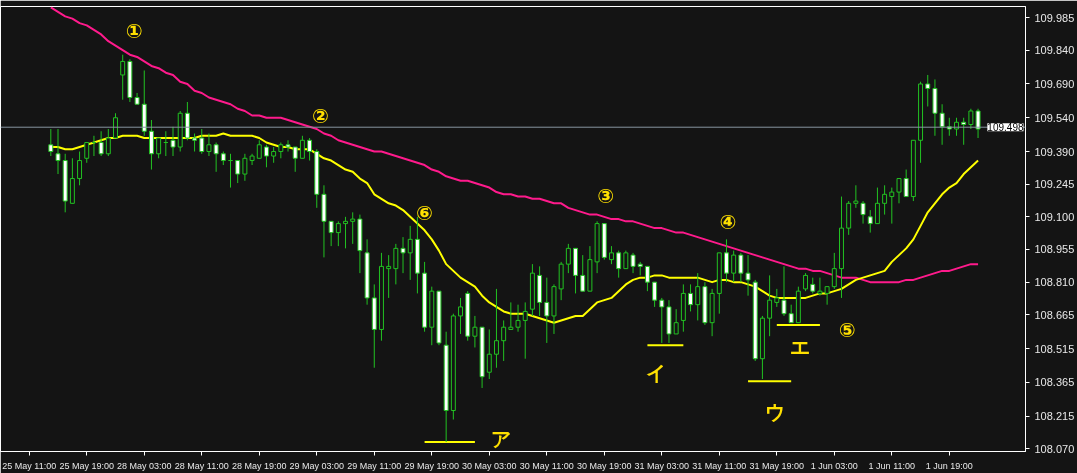 The height and width of the screenshot is (473, 1077). Describe the element at coordinates (374, 465) in the screenshot. I see `x-tick-label: 29 May 11:00` at that location.